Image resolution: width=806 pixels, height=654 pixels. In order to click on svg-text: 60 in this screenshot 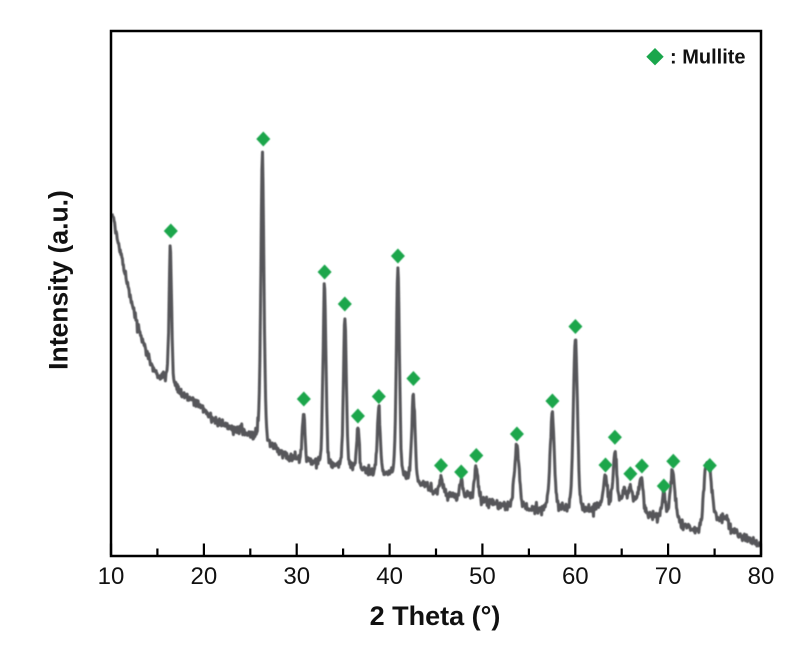, I will do `click(575, 576)`.